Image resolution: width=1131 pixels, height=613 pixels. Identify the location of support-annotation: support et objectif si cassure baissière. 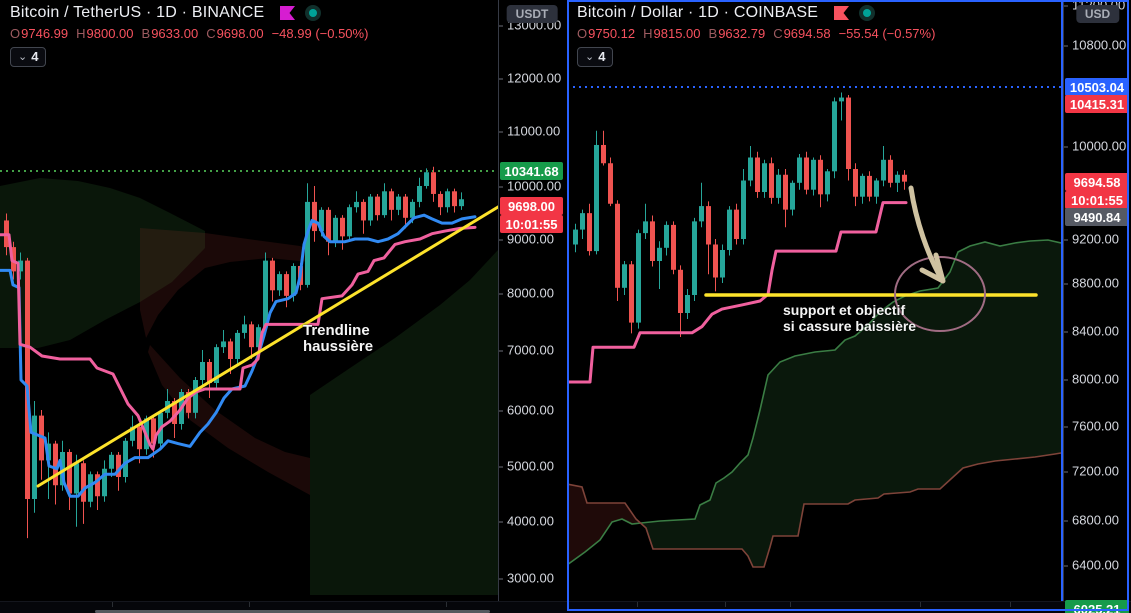
(849, 318).